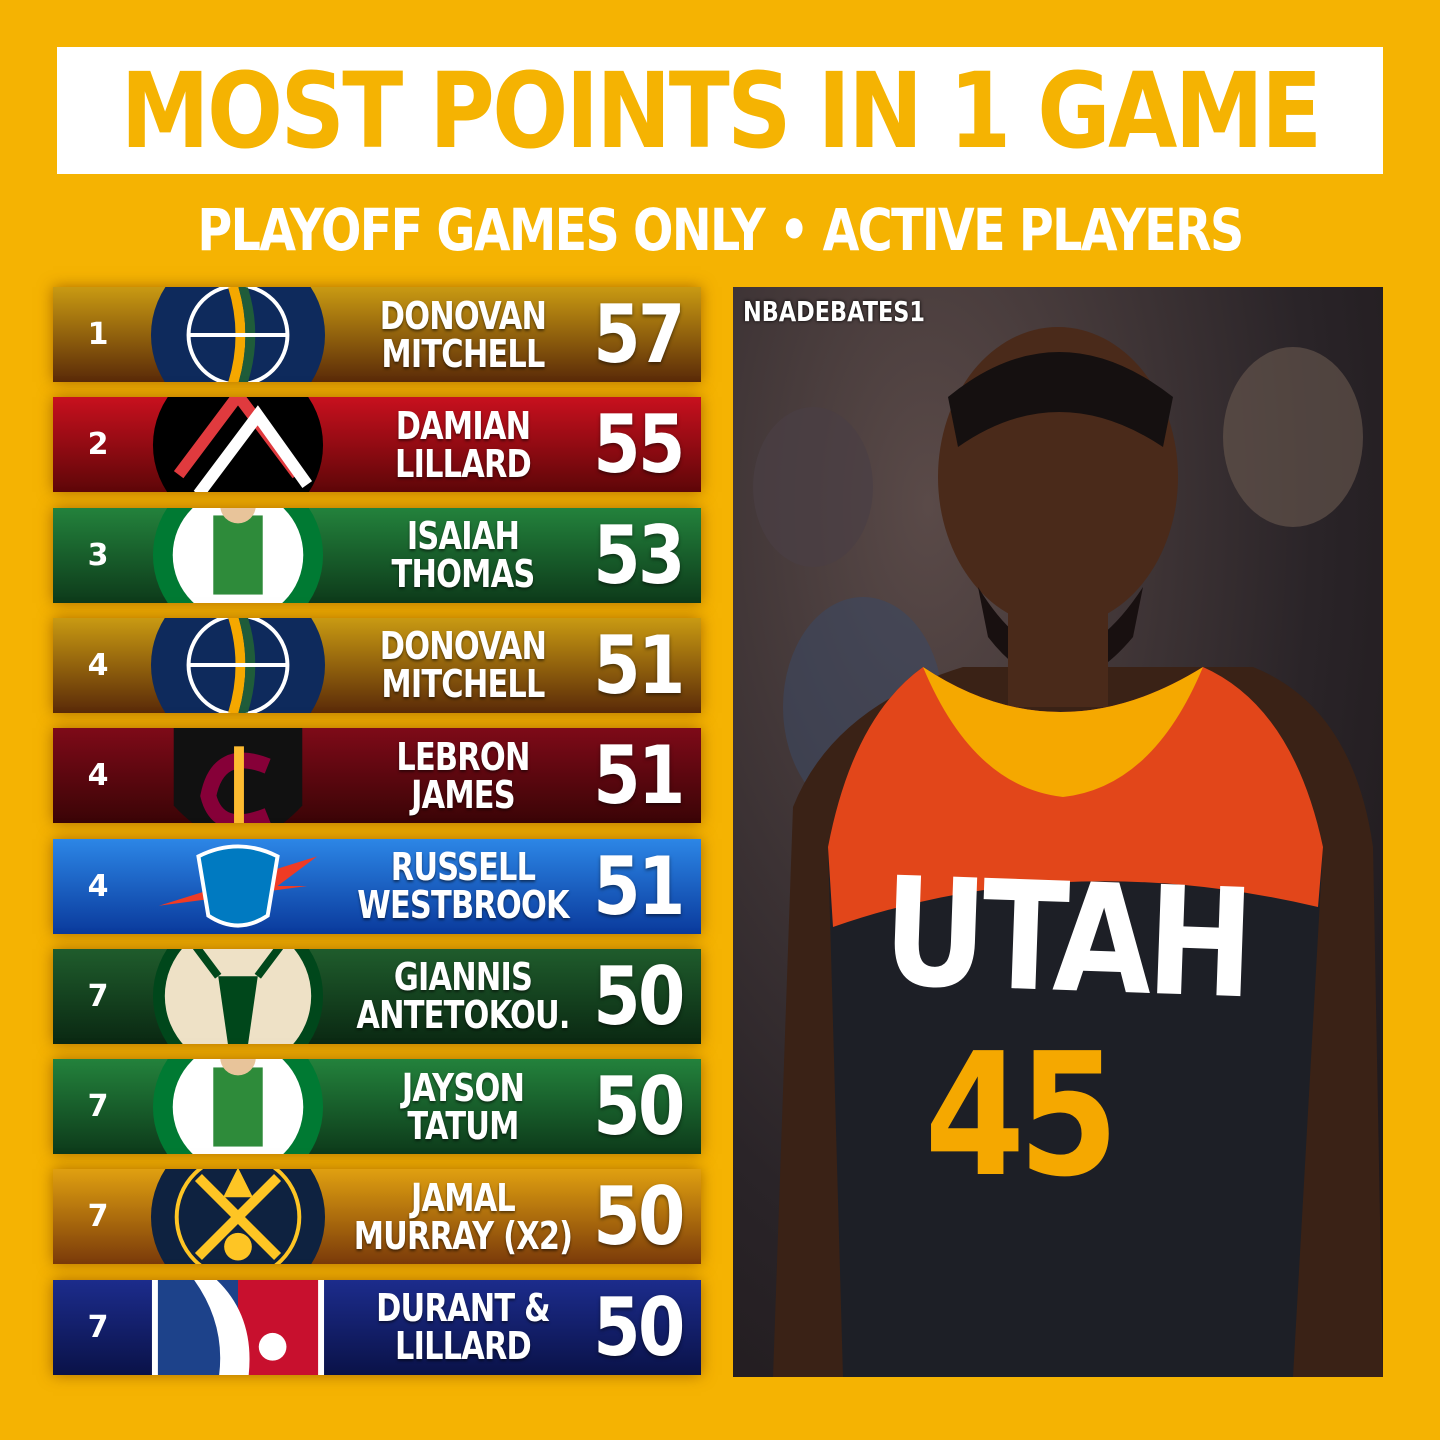 The image size is (1440, 1440). I want to click on jersey-number: 45, so click(1021, 1116).